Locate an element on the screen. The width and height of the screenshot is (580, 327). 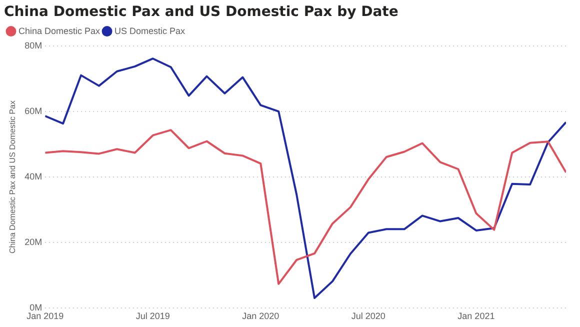
x-tick-label: Jan 2019 is located at coordinates (45, 316).